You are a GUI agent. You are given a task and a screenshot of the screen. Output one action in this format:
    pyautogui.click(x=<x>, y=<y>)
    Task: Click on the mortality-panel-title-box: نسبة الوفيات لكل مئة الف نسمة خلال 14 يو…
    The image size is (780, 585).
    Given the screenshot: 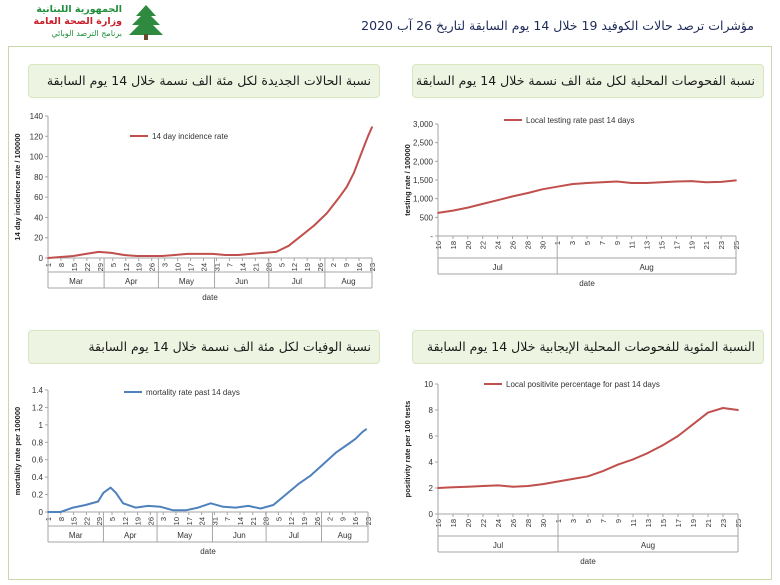 What is the action you would take?
    pyautogui.click(x=204, y=347)
    